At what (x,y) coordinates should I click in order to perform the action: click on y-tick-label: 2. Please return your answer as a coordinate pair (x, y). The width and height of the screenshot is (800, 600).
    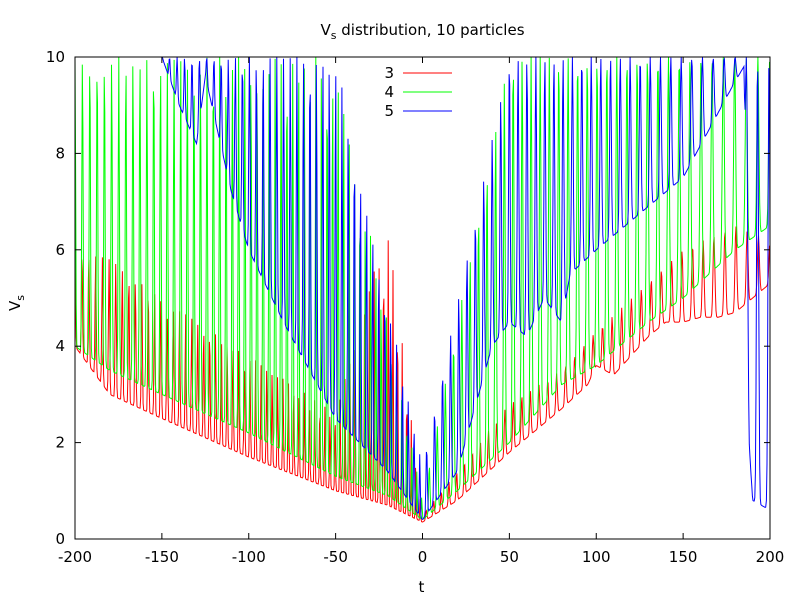
    Looking at the image, I should click on (60, 443).